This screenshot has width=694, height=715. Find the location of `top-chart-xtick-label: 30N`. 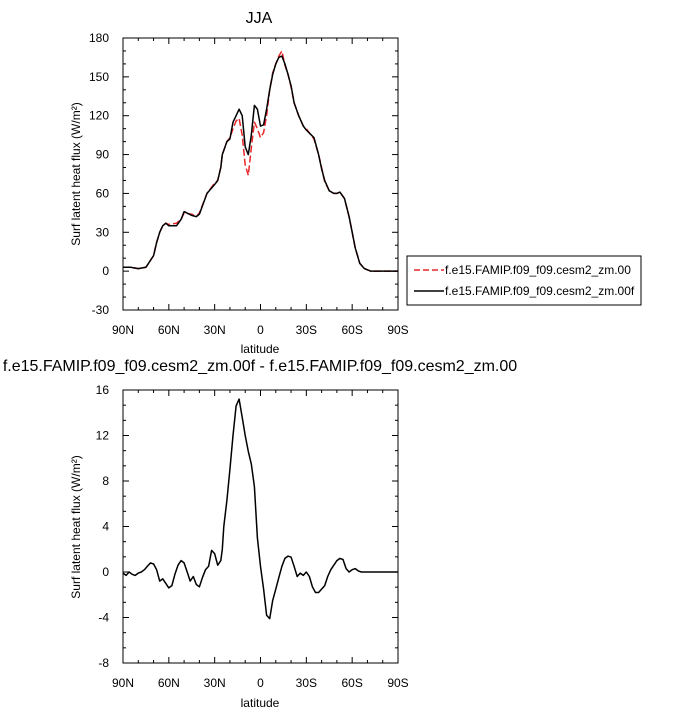

top-chart-xtick-label: 30N is located at coordinates (215, 330).